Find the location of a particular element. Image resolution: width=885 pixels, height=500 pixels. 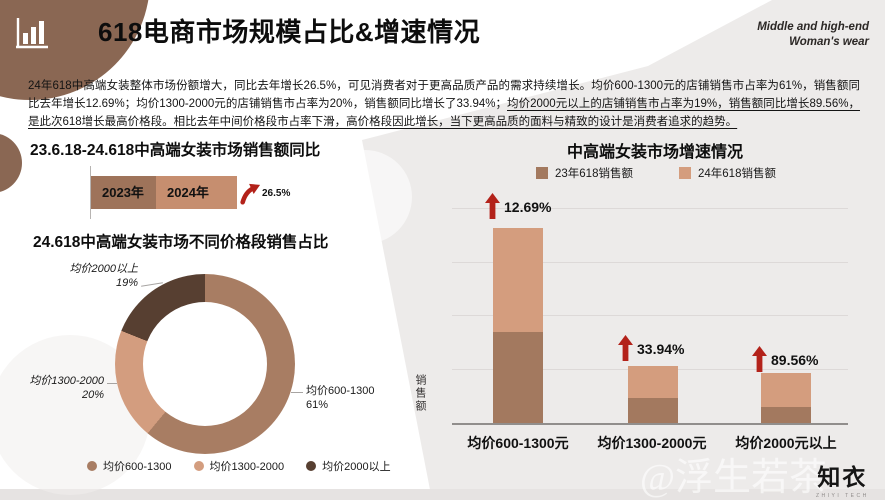

growth-legend: 23年618销售额 24年618销售额 is located at coordinates (656, 173).